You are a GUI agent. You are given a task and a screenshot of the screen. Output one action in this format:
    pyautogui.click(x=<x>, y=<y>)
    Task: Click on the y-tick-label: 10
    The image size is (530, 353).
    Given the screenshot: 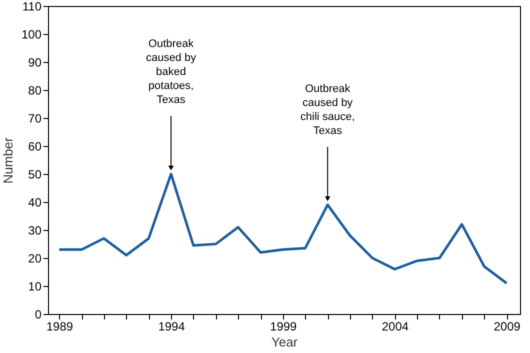 What is the action you would take?
    pyautogui.click(x=35, y=287)
    